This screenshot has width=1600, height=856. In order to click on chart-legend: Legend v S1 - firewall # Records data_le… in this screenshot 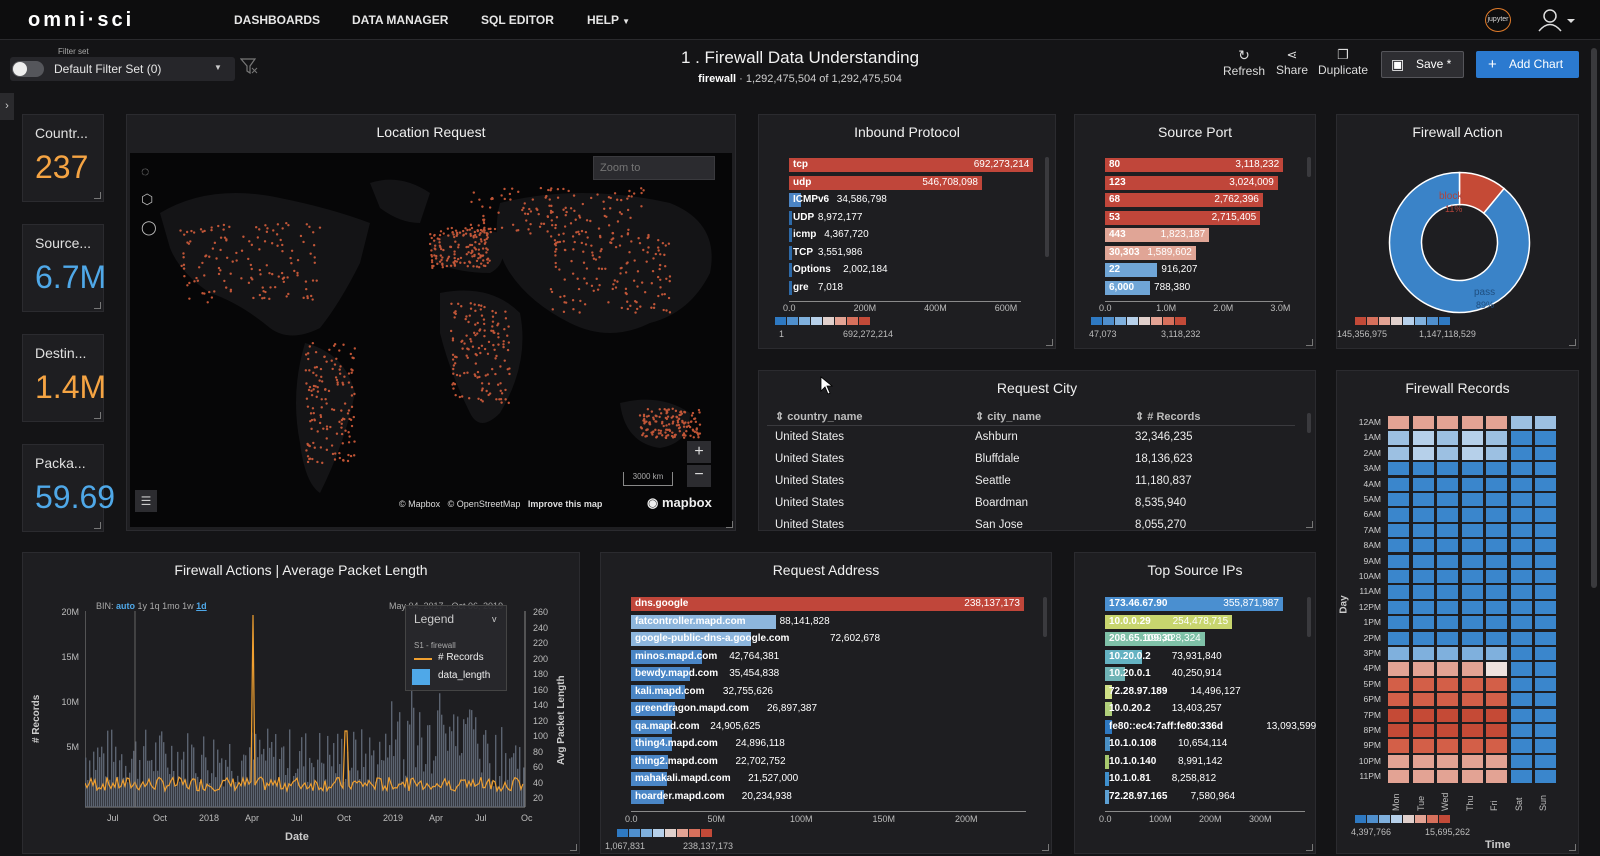, I will do `click(456, 648)`.